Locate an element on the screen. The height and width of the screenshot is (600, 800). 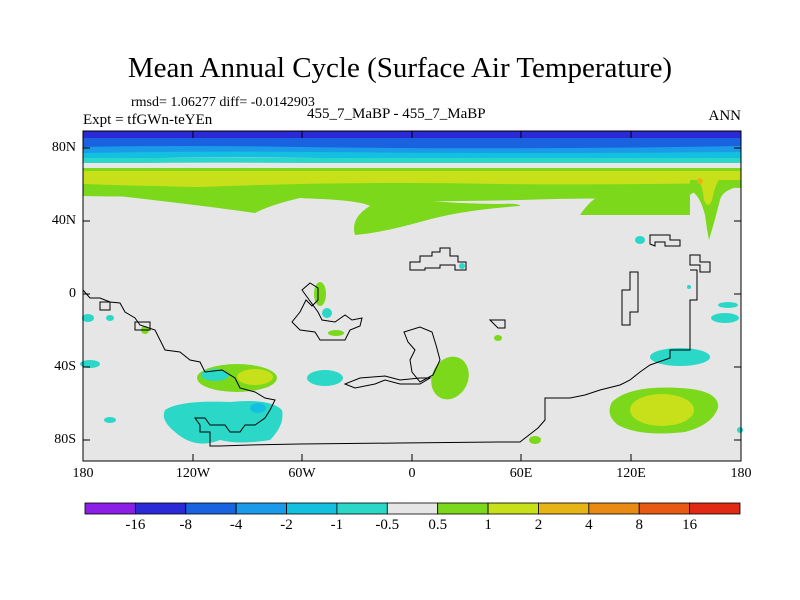
colorbar-label: -1 is located at coordinates (337, 525).